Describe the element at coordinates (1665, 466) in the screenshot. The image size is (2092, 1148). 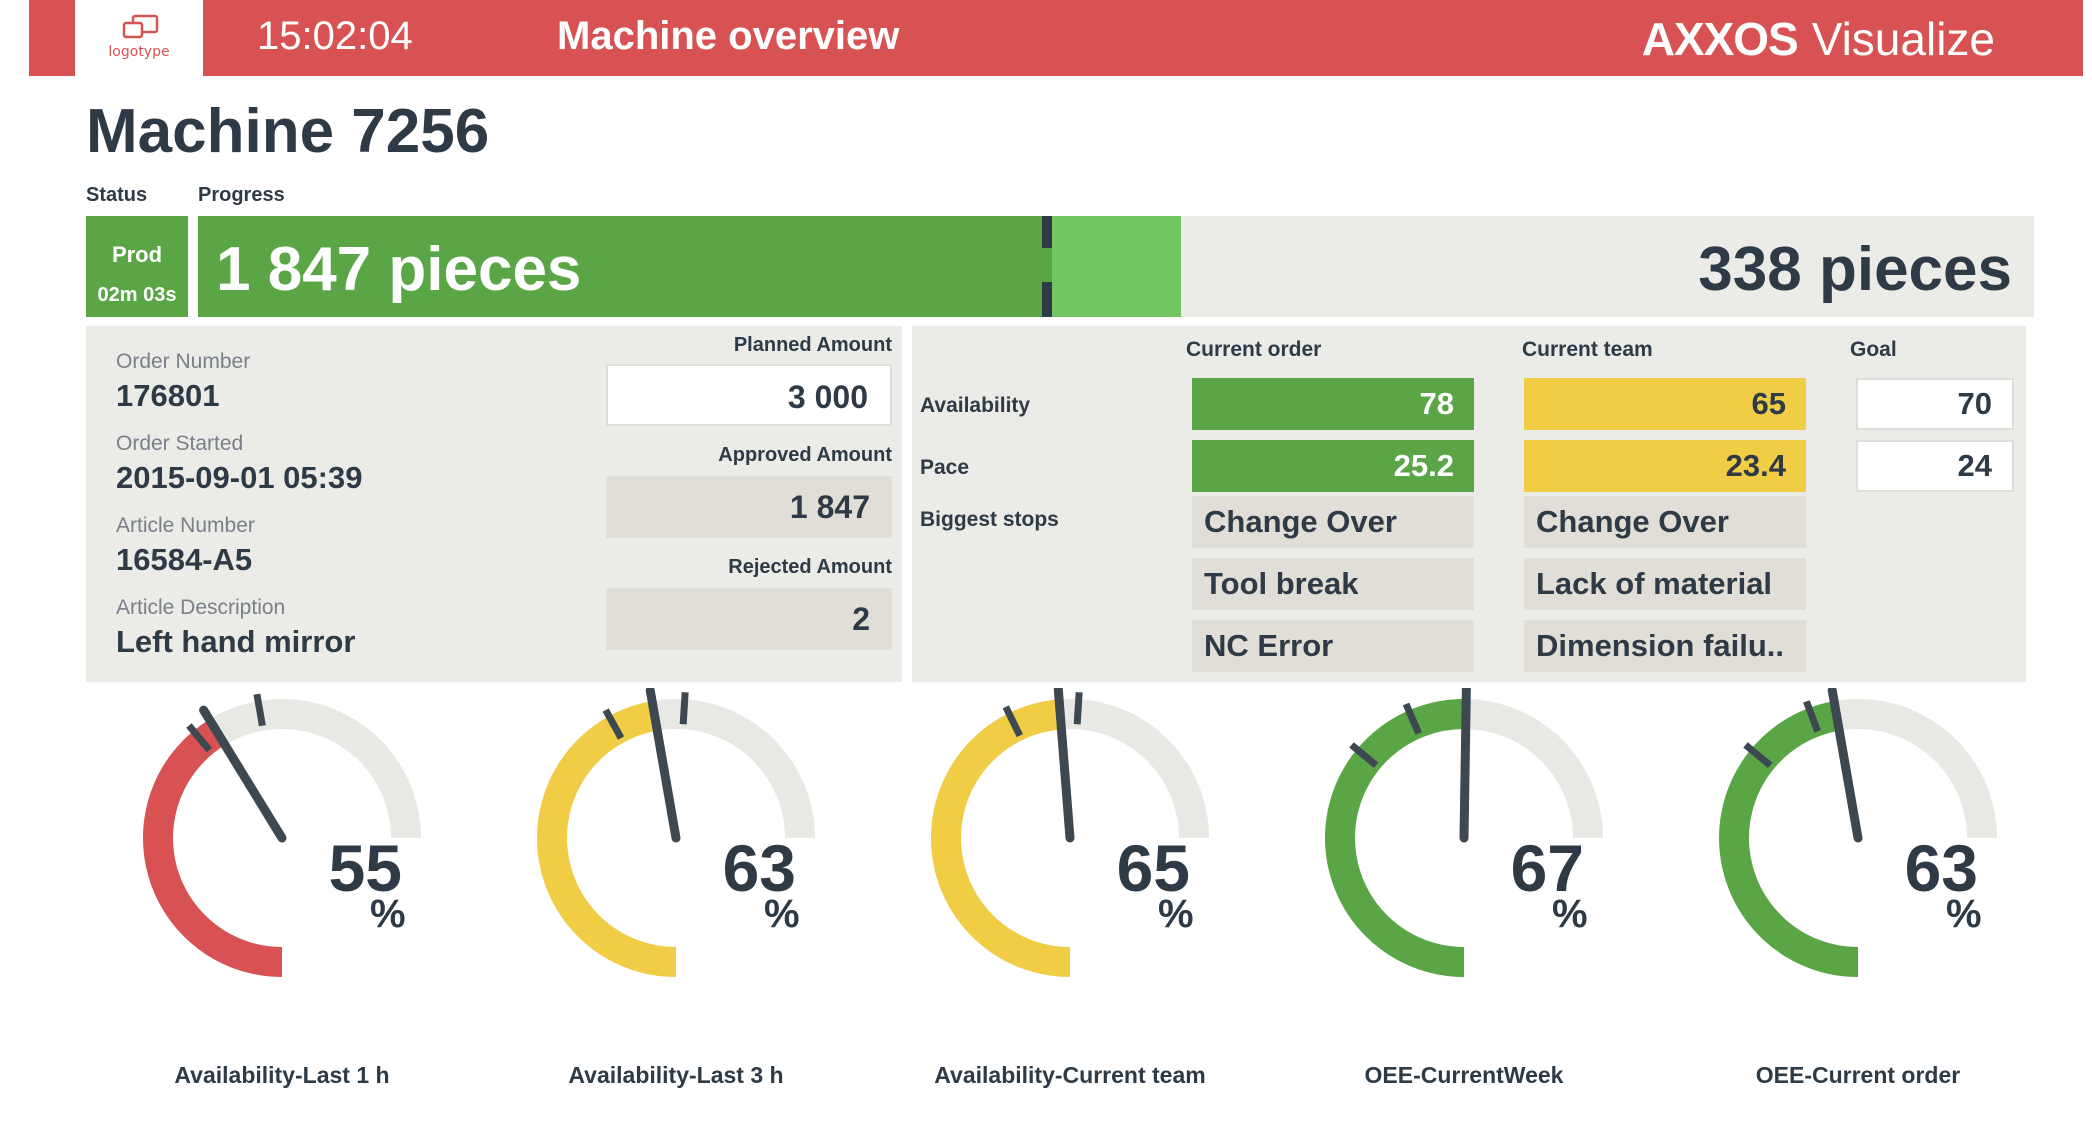
I see `pace-current-team: 23.4` at that location.